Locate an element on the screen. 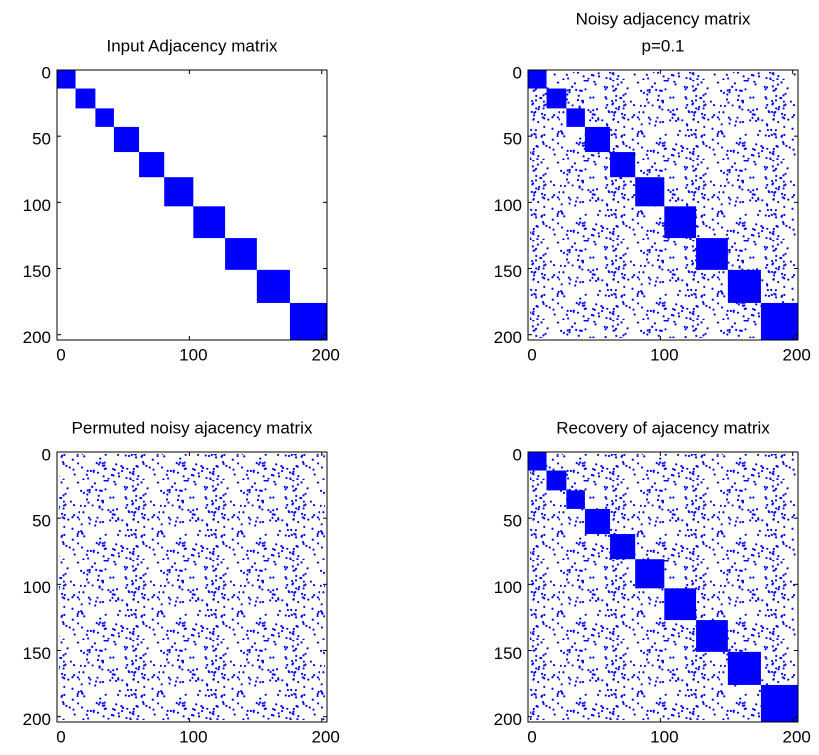  noise-texture is located at coordinates (192, 587).